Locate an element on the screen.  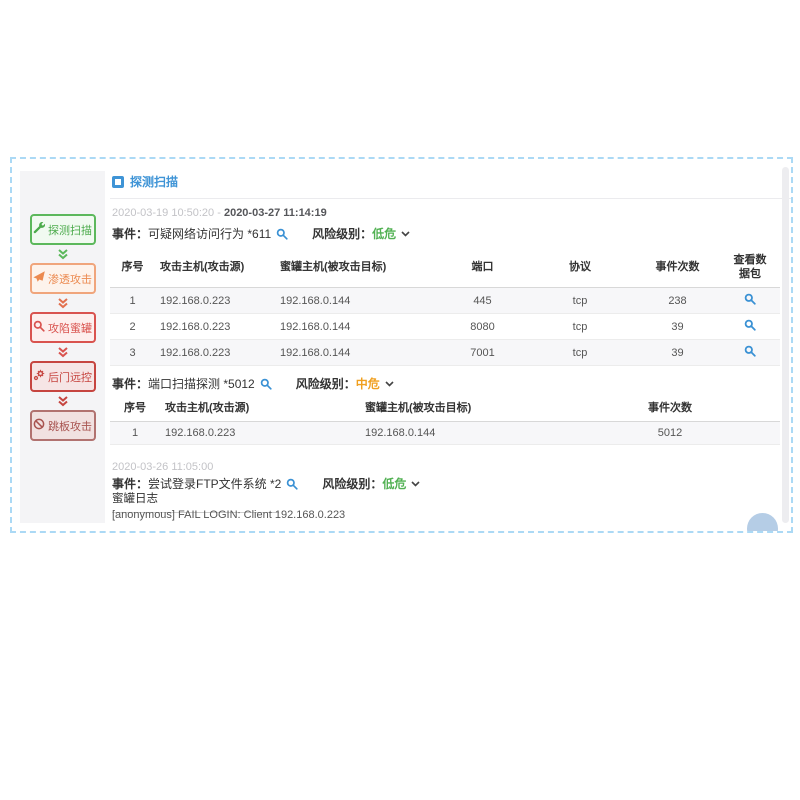
sidebar-step-label: 后门远控 is located at coordinates (70, 377).